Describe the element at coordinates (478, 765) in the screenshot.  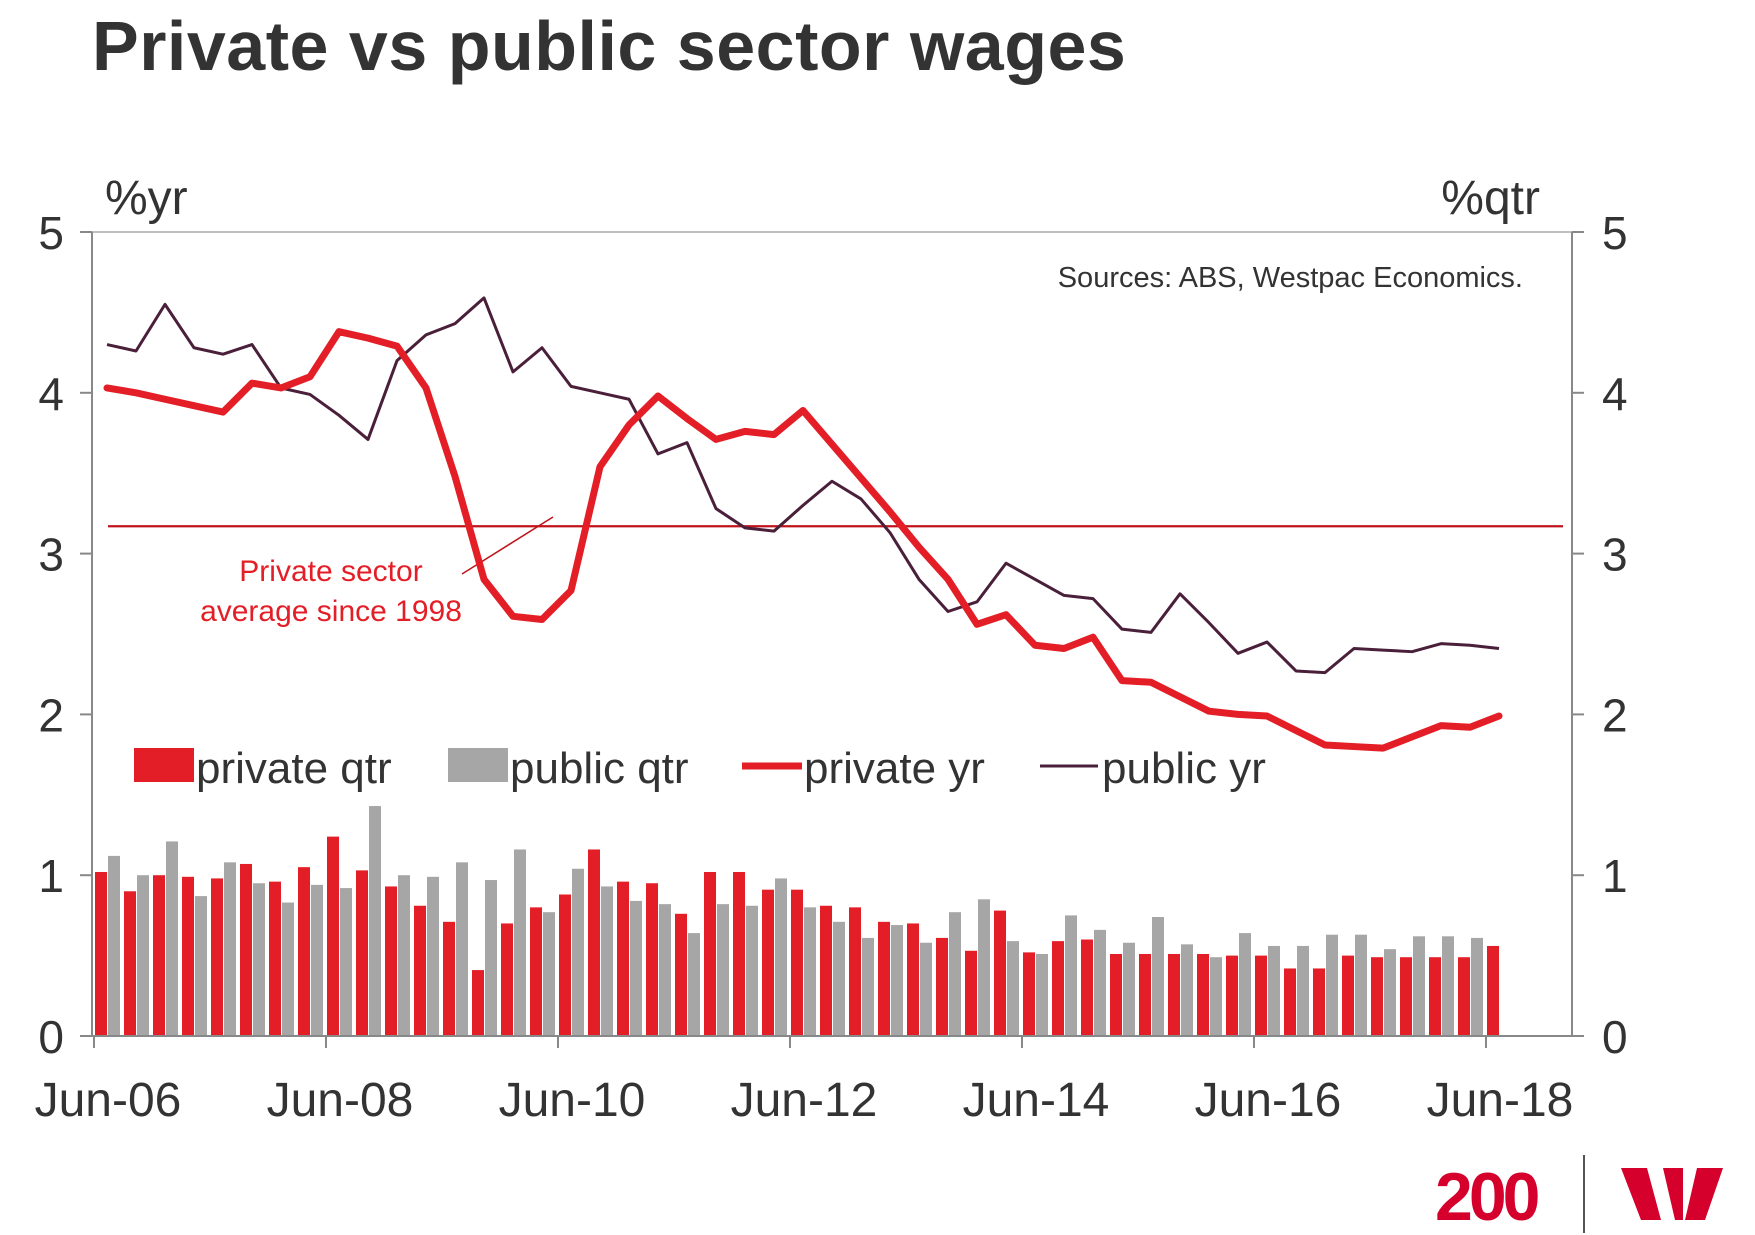
I see `legend-swatch-public-qtr` at that location.